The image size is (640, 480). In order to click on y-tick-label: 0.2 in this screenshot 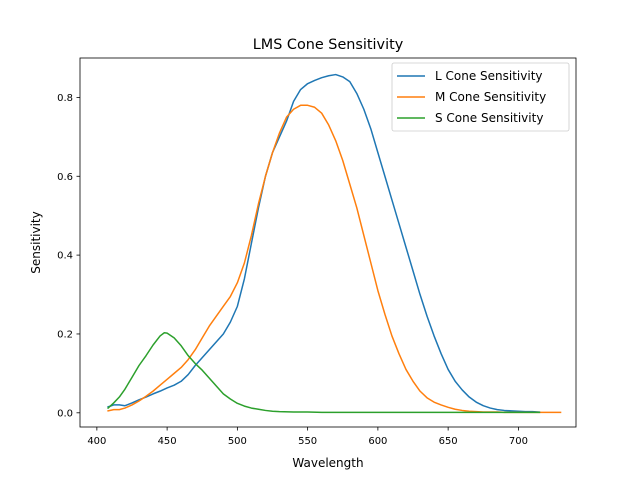, I will do `click(65, 335)`.